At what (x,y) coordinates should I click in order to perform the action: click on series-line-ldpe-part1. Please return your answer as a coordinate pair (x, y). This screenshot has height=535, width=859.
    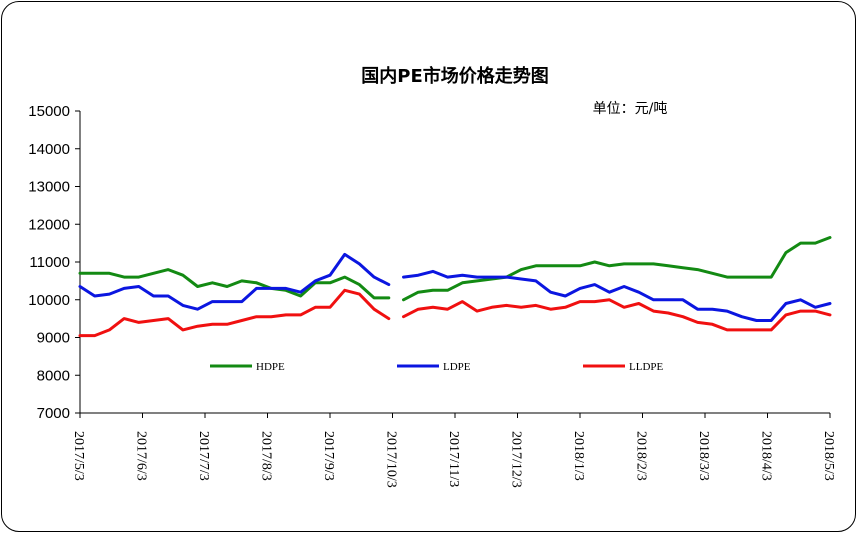
    Looking at the image, I should click on (234, 281).